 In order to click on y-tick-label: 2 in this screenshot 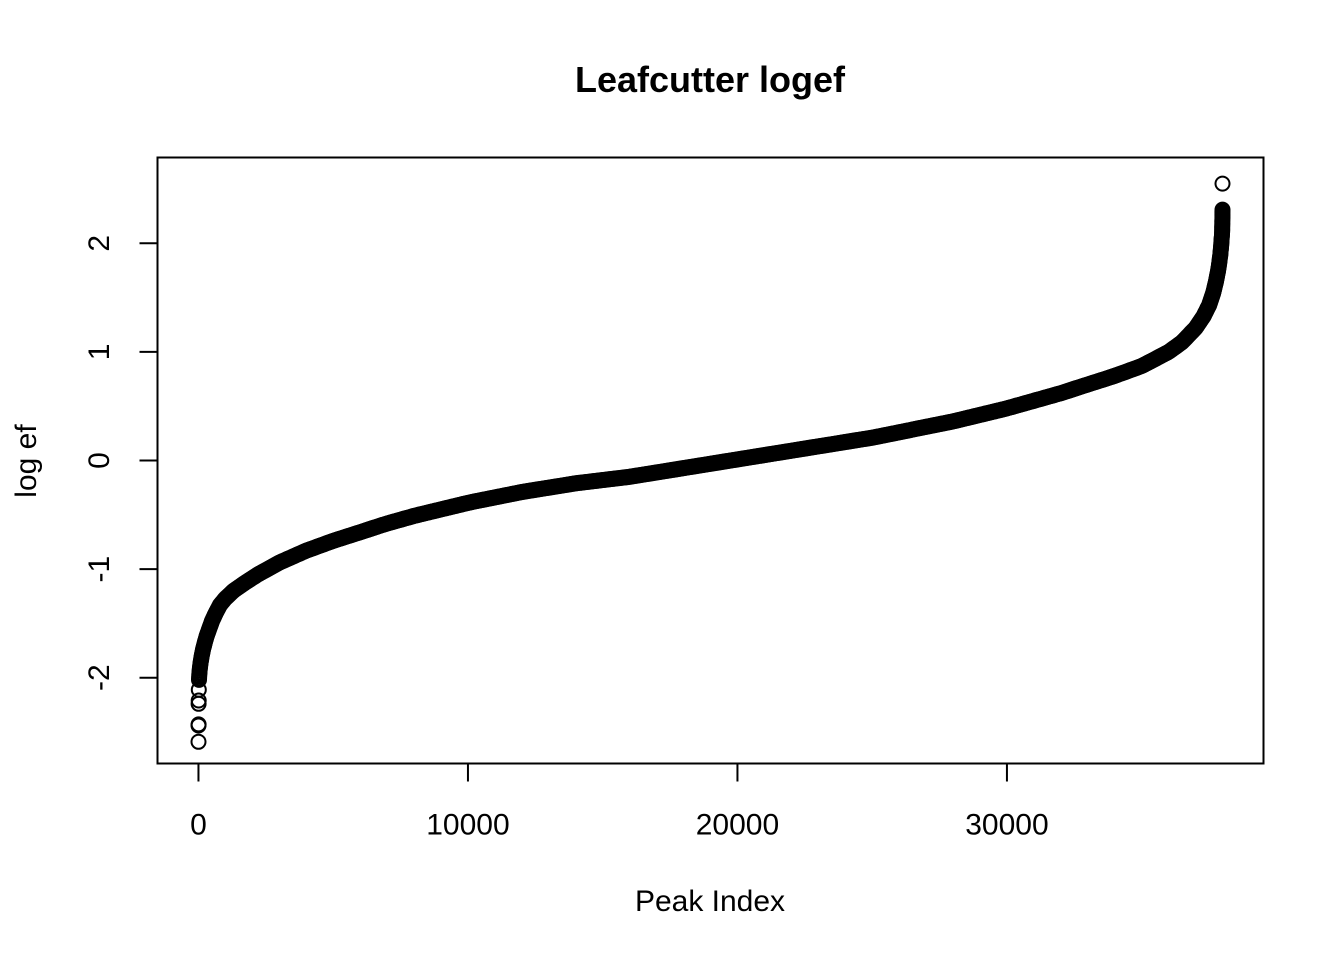, I will do `click(99, 243)`.